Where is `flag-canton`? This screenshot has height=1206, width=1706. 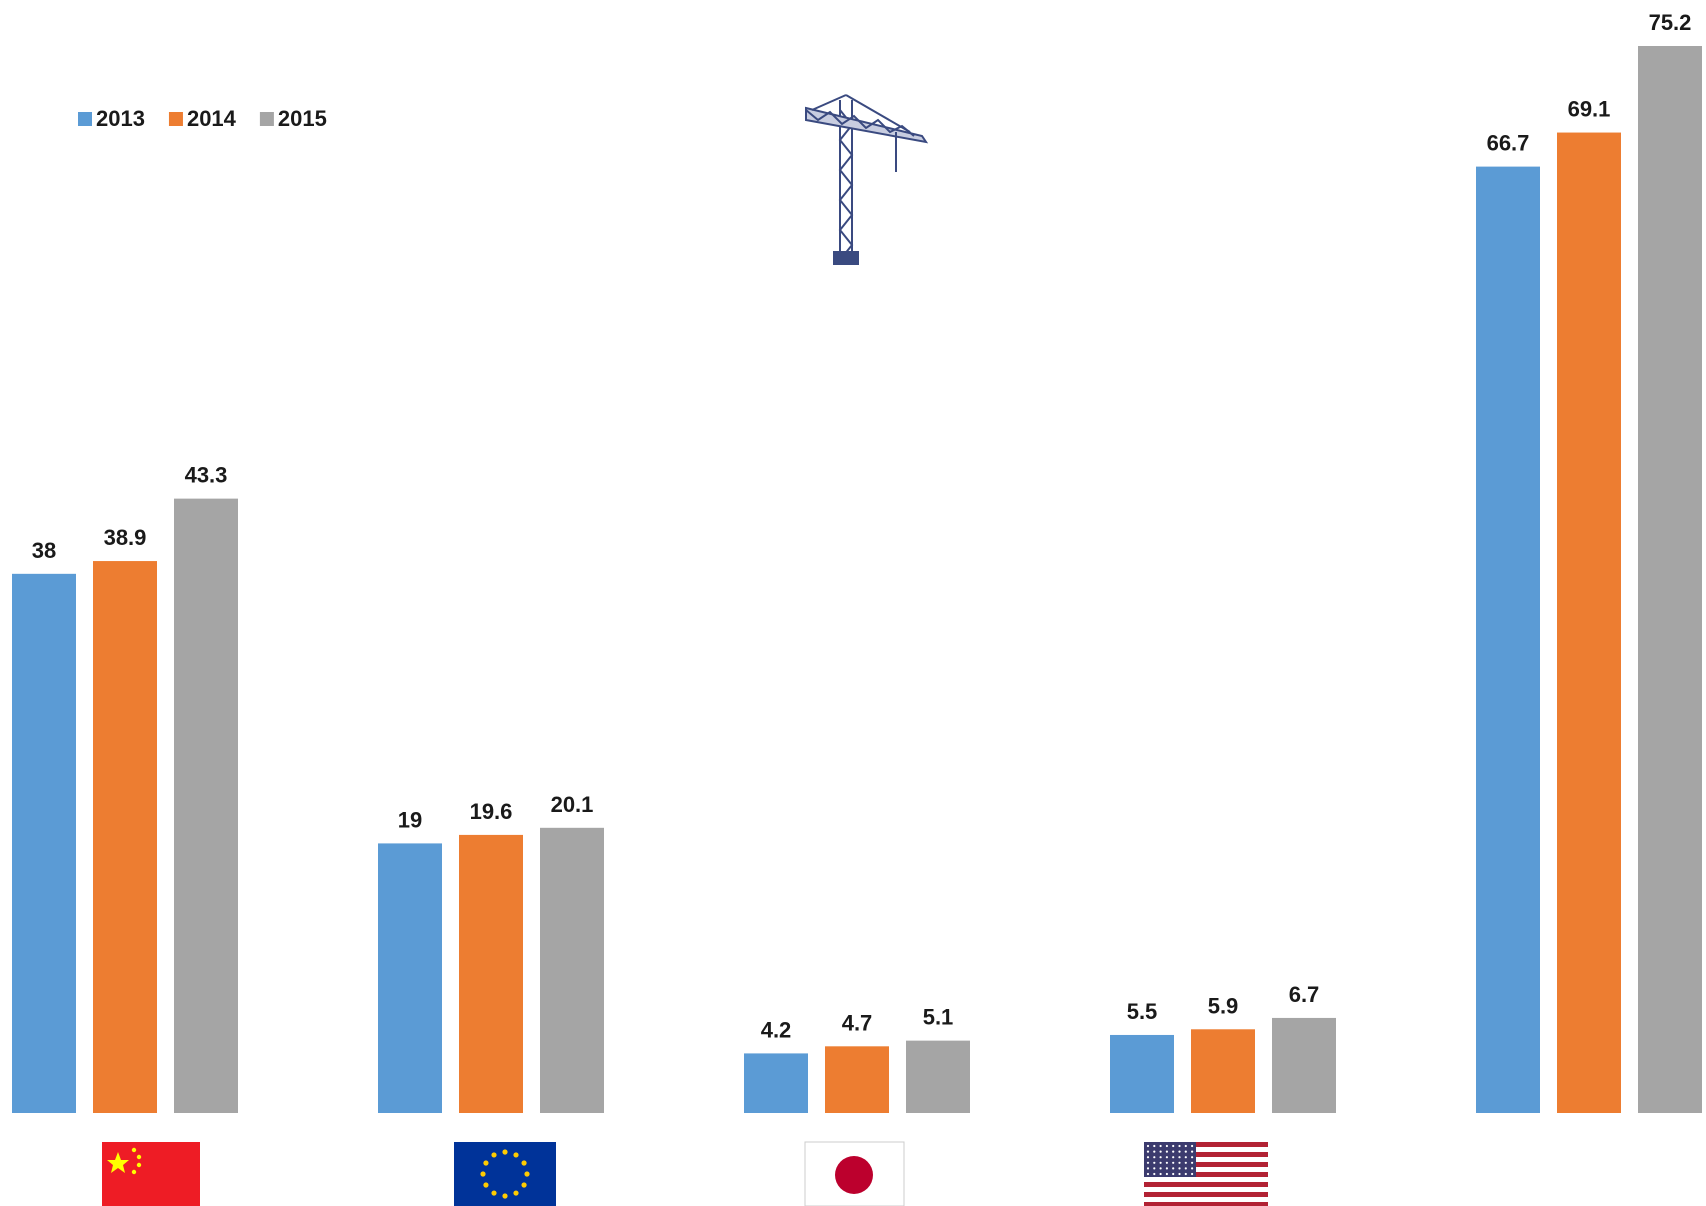 flag-canton is located at coordinates (1170, 1159).